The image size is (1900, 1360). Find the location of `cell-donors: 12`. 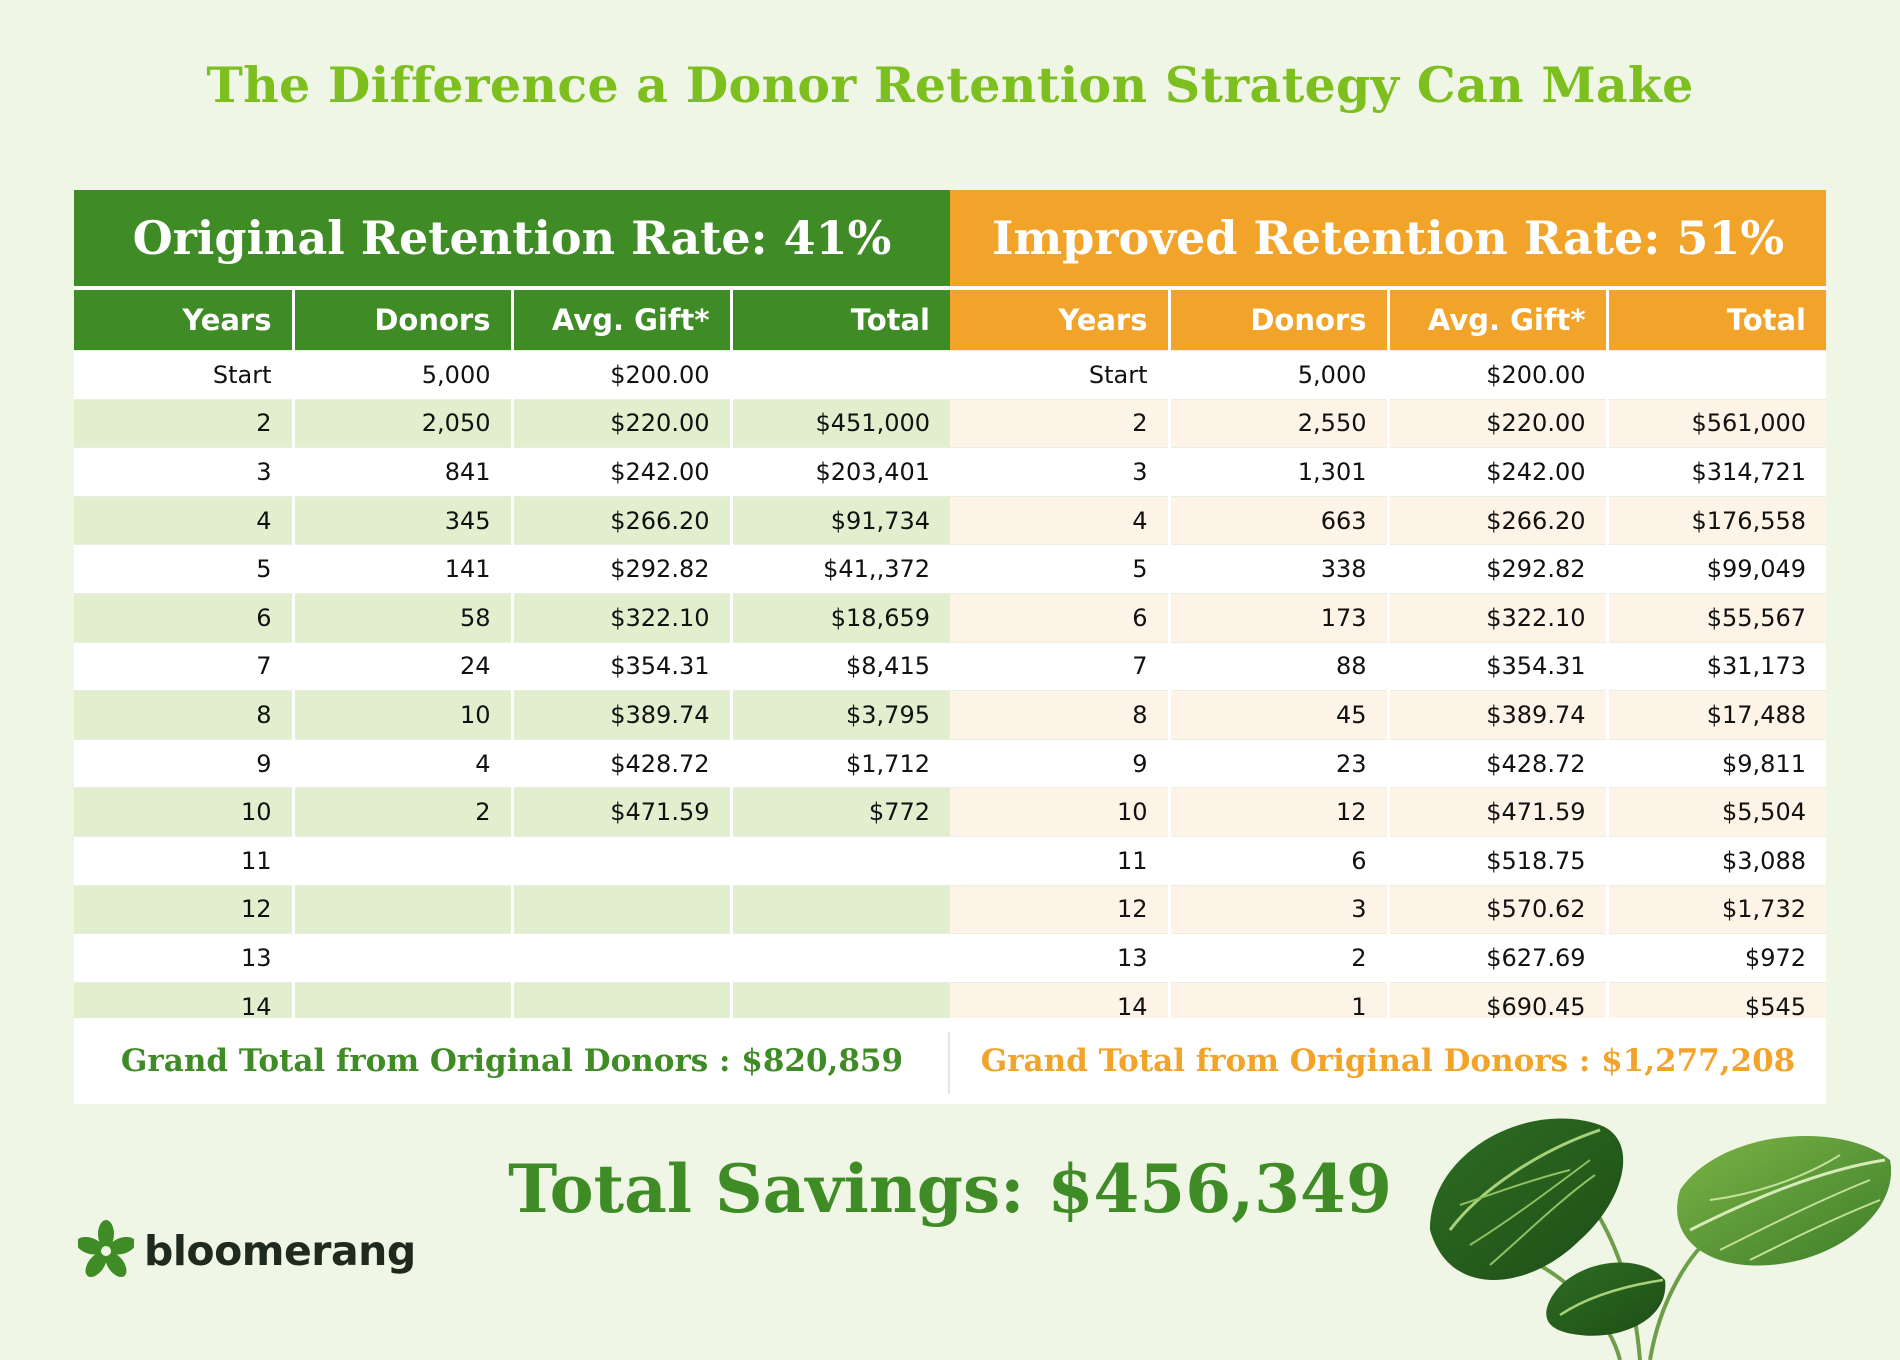

cell-donors: 12 is located at coordinates (1277, 812).